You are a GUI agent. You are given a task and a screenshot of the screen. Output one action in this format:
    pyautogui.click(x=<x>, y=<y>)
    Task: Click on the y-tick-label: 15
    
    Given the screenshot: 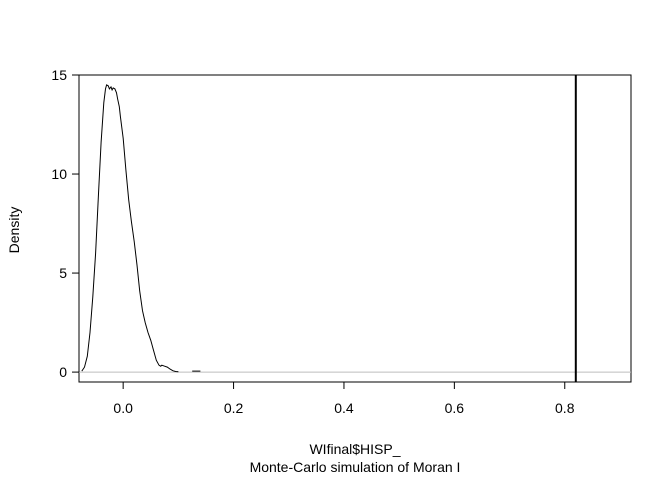 What is the action you would take?
    pyautogui.click(x=59, y=75)
    